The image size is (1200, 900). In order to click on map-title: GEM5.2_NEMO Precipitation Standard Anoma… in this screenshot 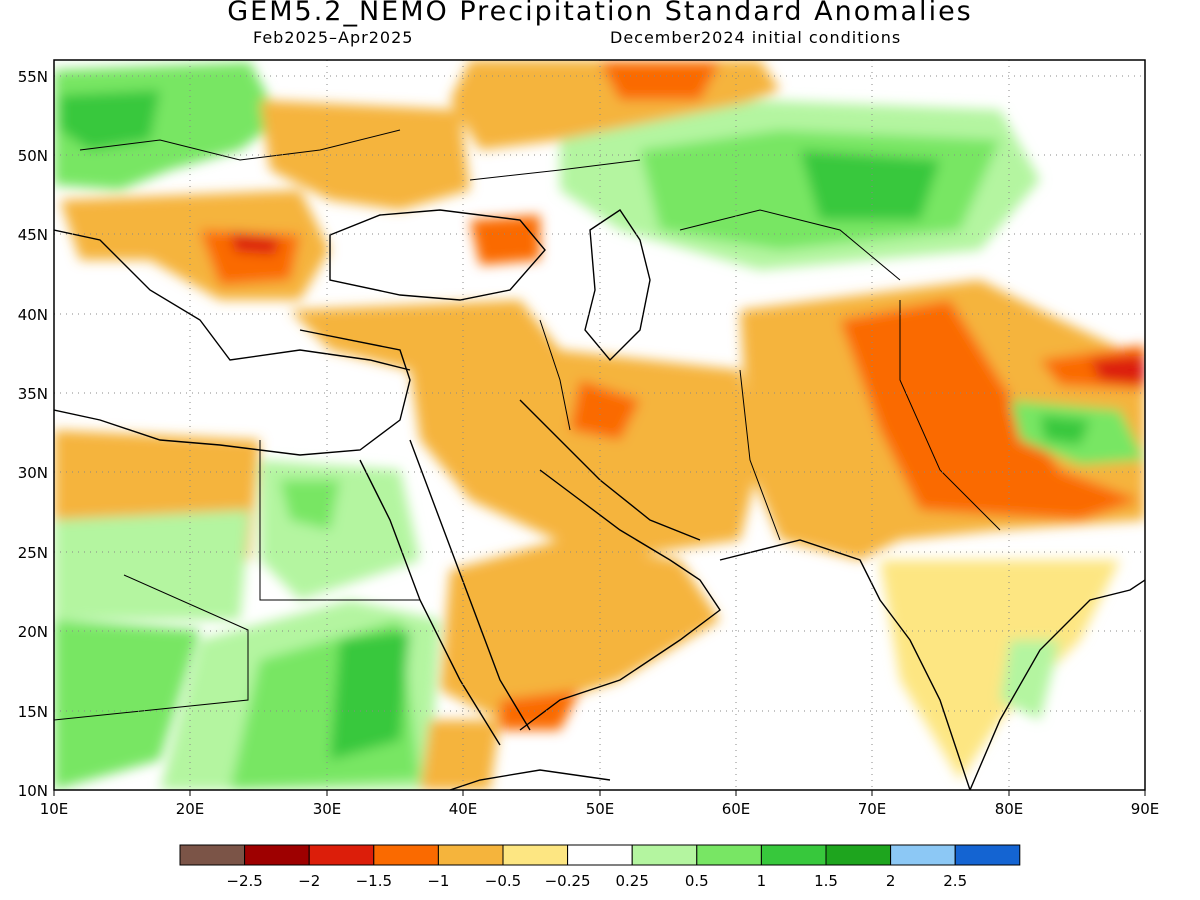, I will do `click(600, 13)`.